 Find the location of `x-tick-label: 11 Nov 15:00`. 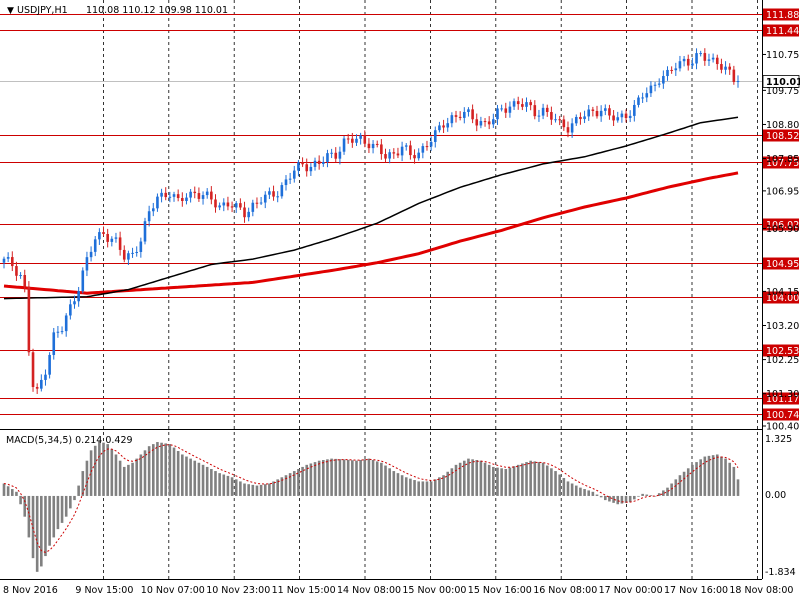

x-tick-label: 11 Nov 15:00 is located at coordinates (304, 590).